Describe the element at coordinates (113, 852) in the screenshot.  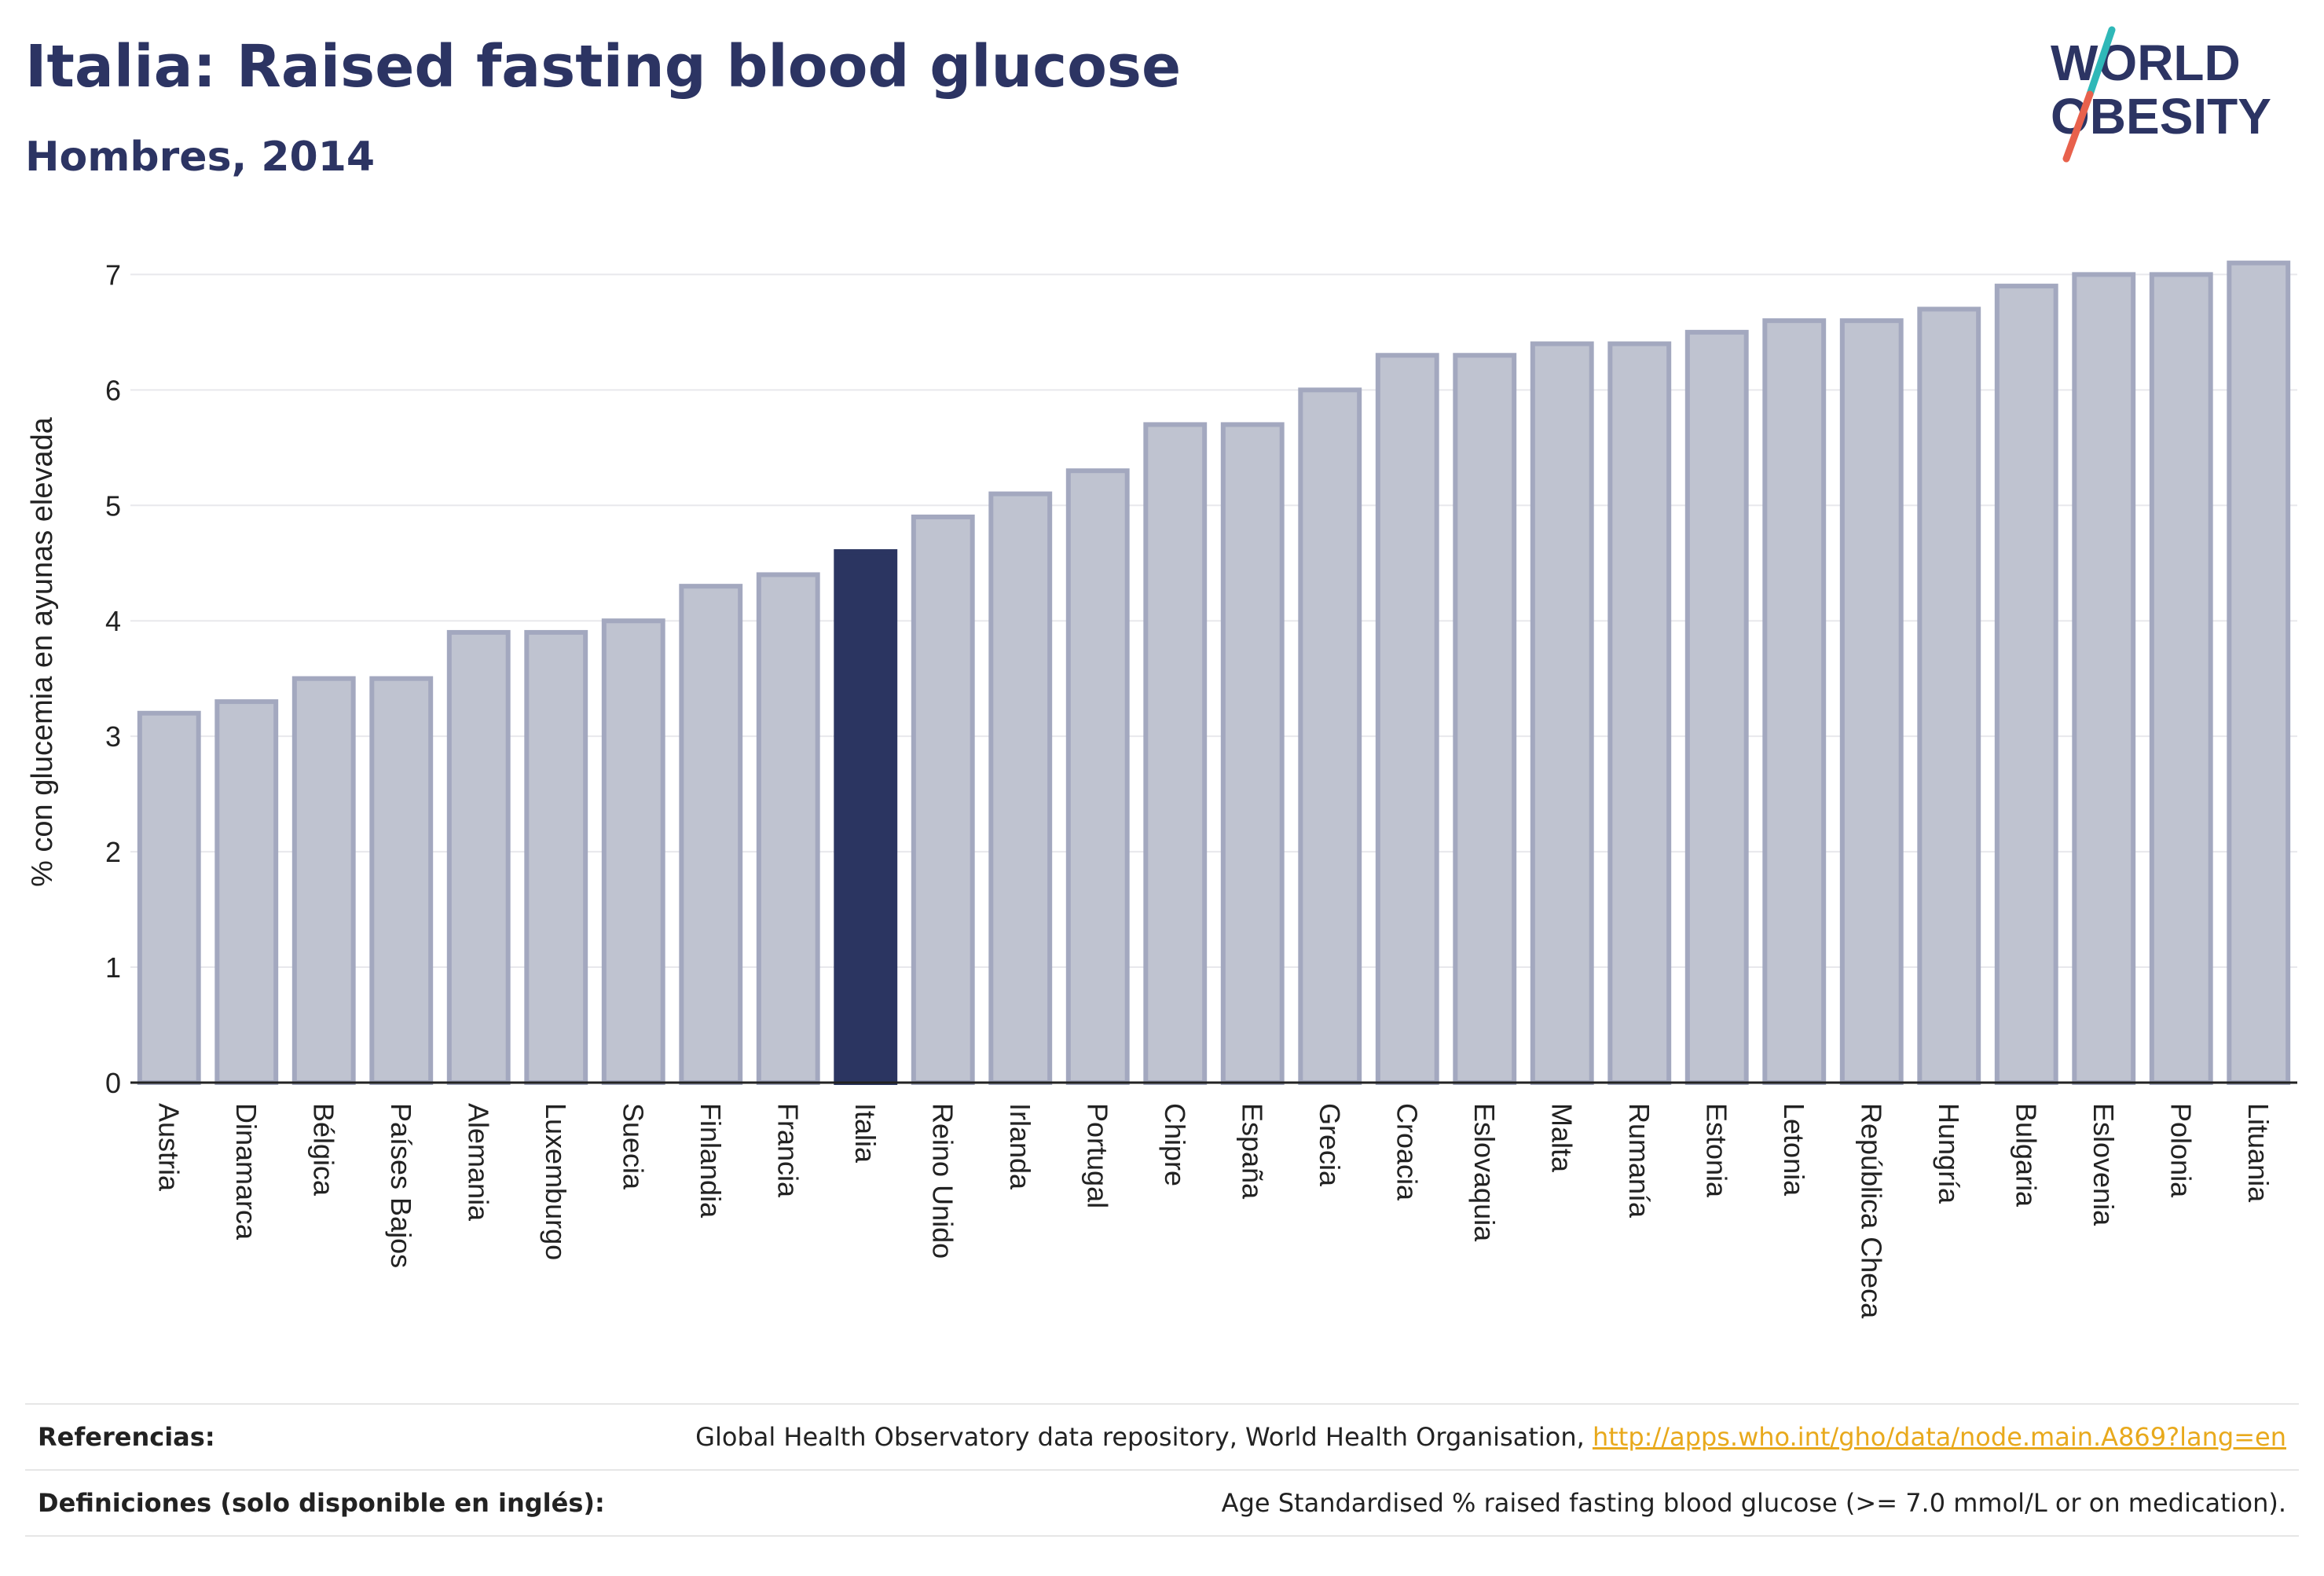
I see `y-tick-label: 2` at that location.